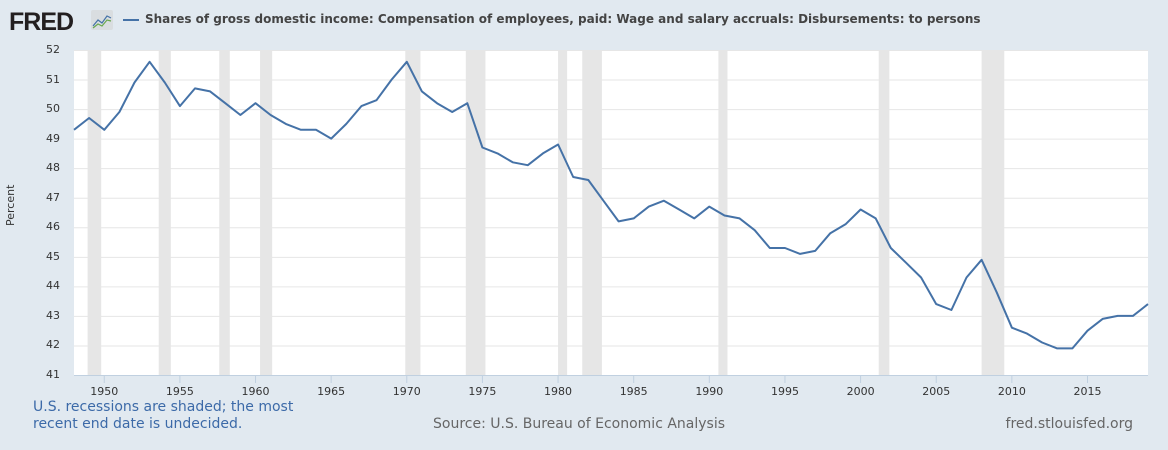  What do you see at coordinates (53, 168) in the screenshot?
I see `y-tick-label: 48` at bounding box center [53, 168].